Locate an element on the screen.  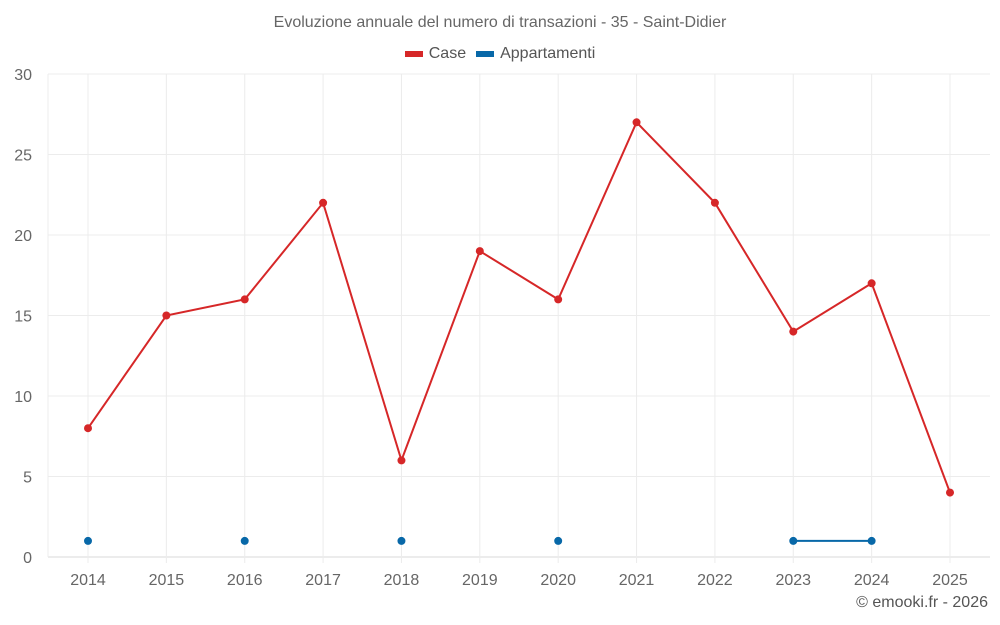
x-tick-label: 2020 is located at coordinates (558, 580).